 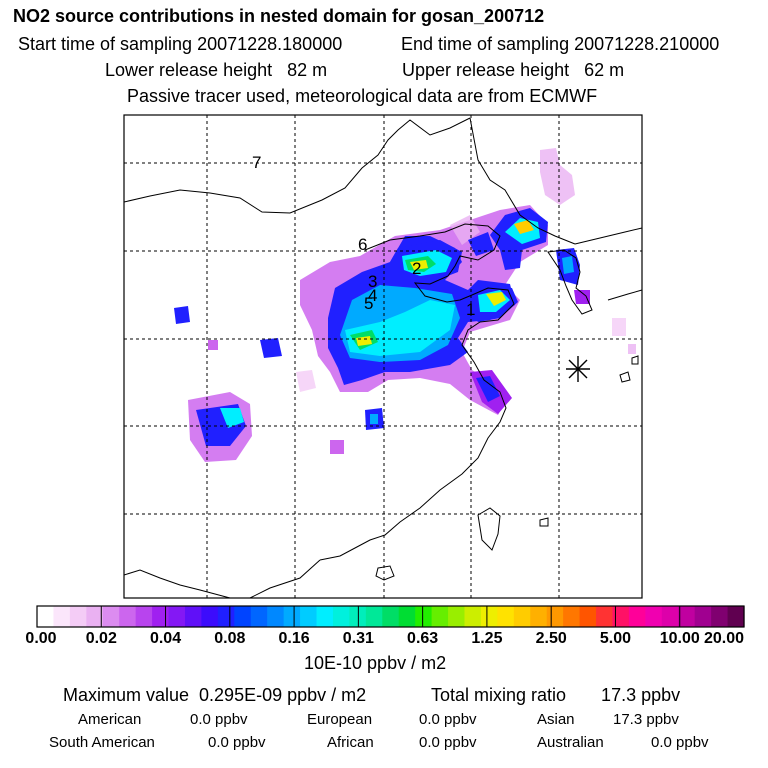 I want to click on point-labels: 1 2 3 4 5 6 7, so click(x=363, y=236).